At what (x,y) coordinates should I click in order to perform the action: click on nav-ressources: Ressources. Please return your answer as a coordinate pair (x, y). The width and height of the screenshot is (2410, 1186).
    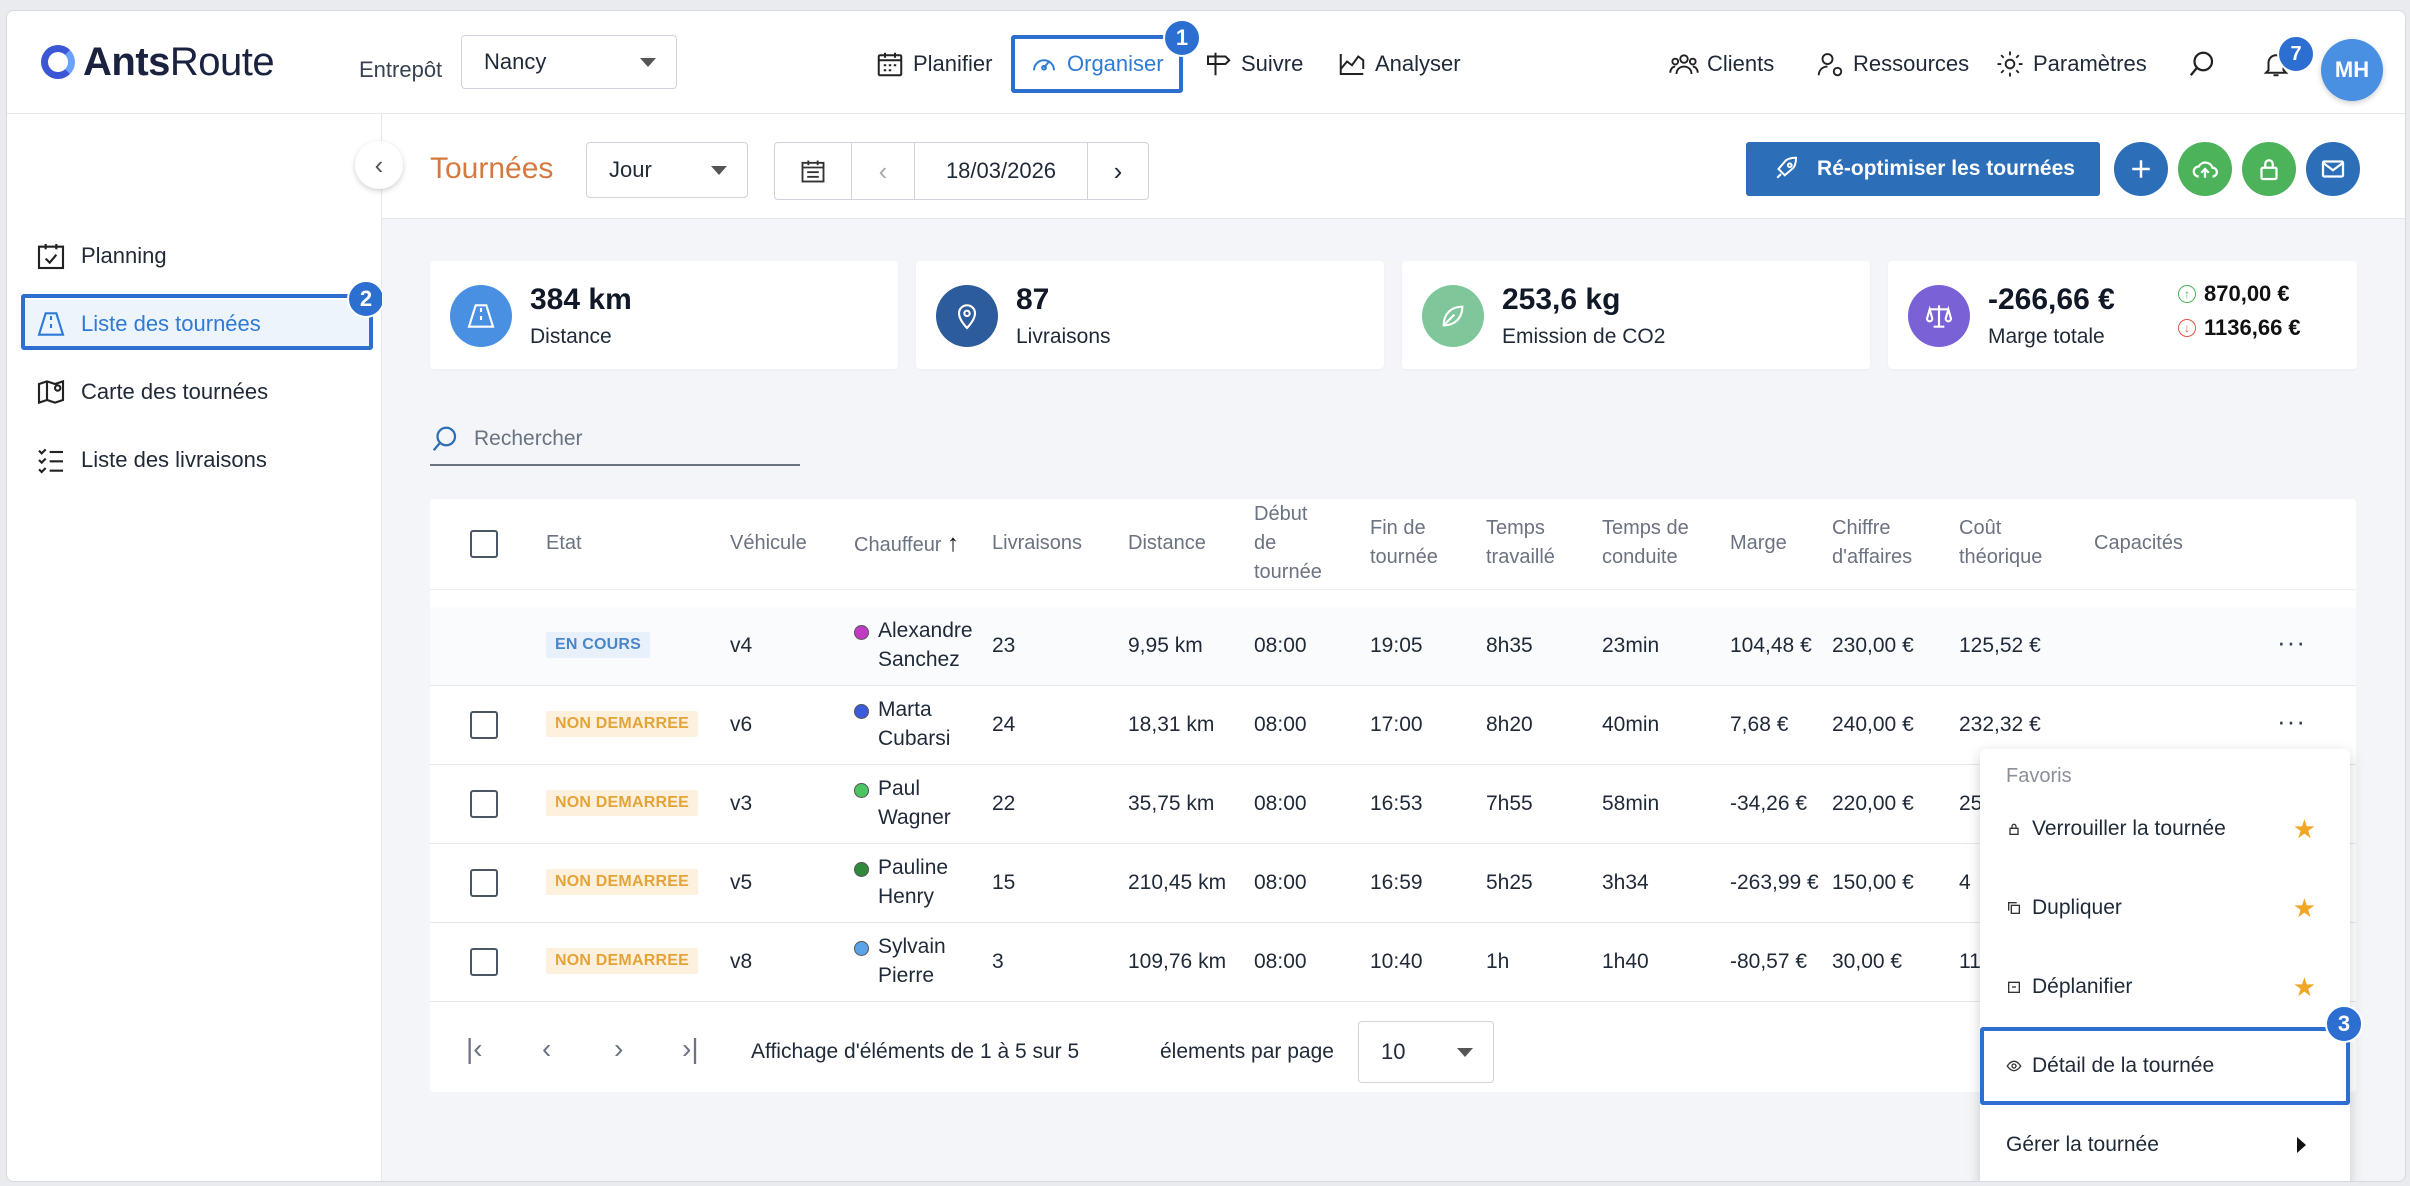
    Looking at the image, I should click on (1892, 64).